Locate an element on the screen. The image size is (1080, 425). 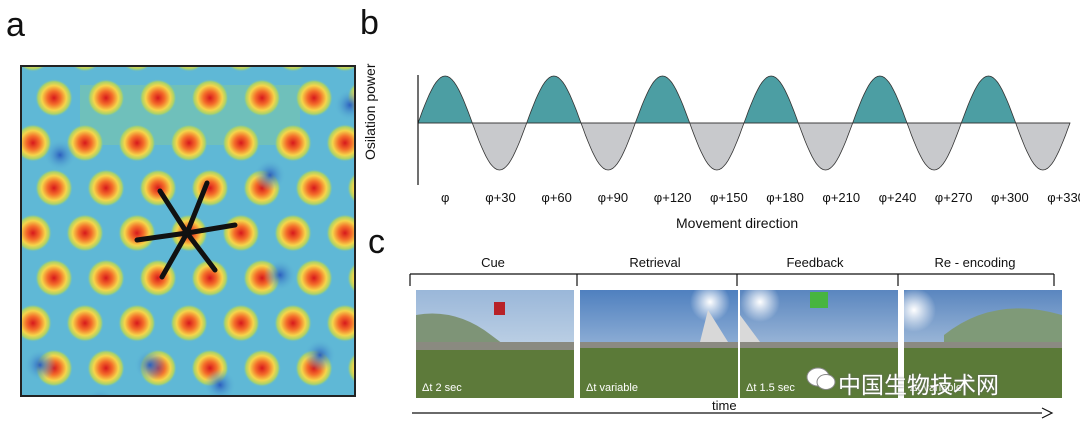
panel-label-b: b is located at coordinates (369, 23).